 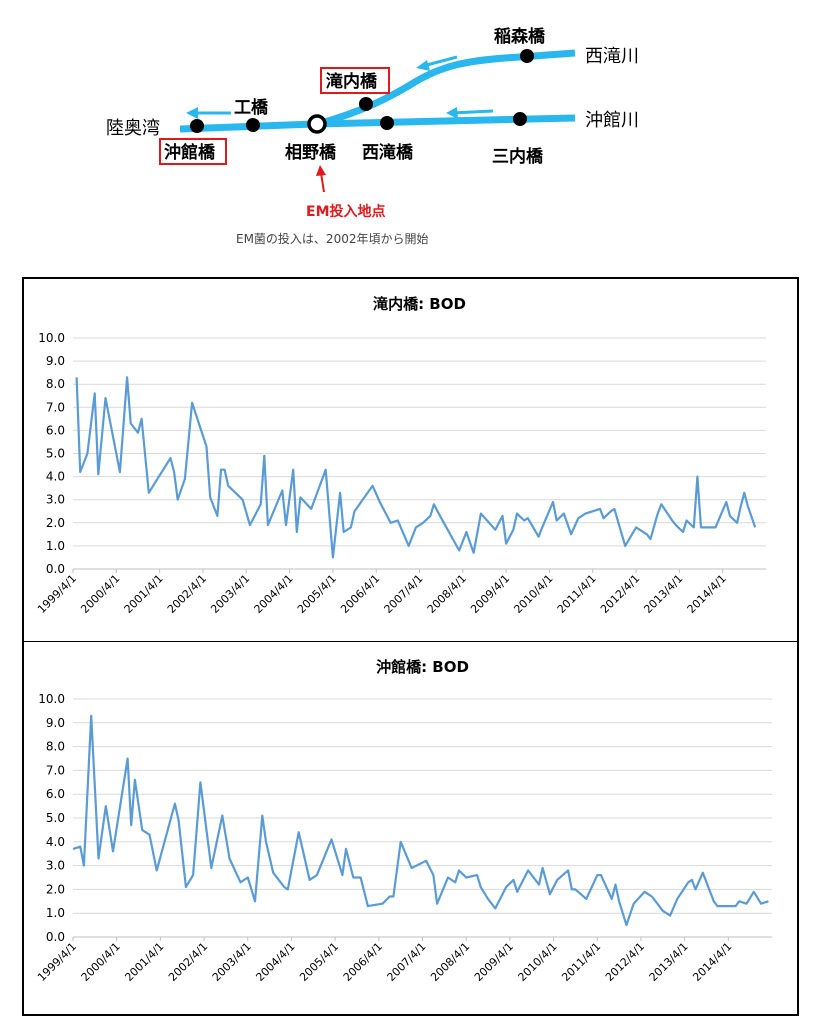 I want to click on station-dot-nishitaki, so click(x=387, y=123).